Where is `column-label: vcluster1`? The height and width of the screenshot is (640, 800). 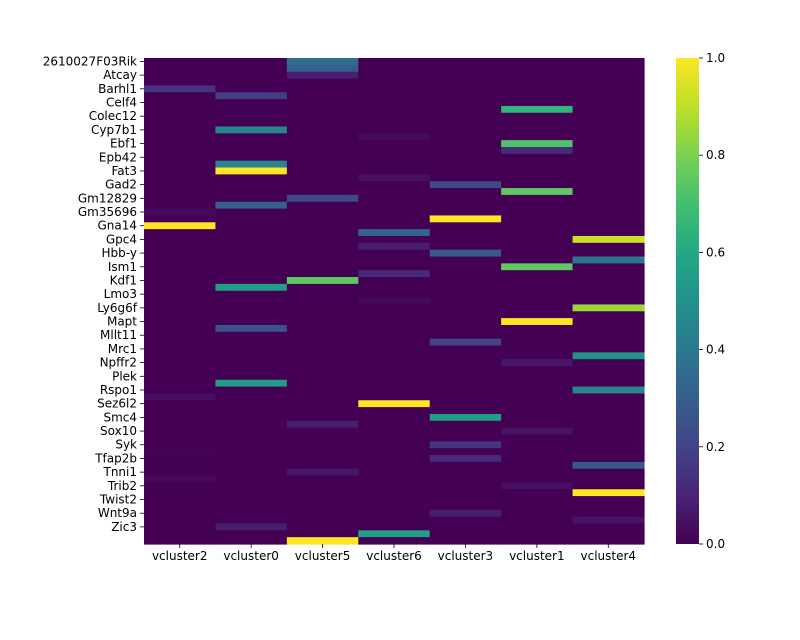 column-label: vcluster1 is located at coordinates (537, 556).